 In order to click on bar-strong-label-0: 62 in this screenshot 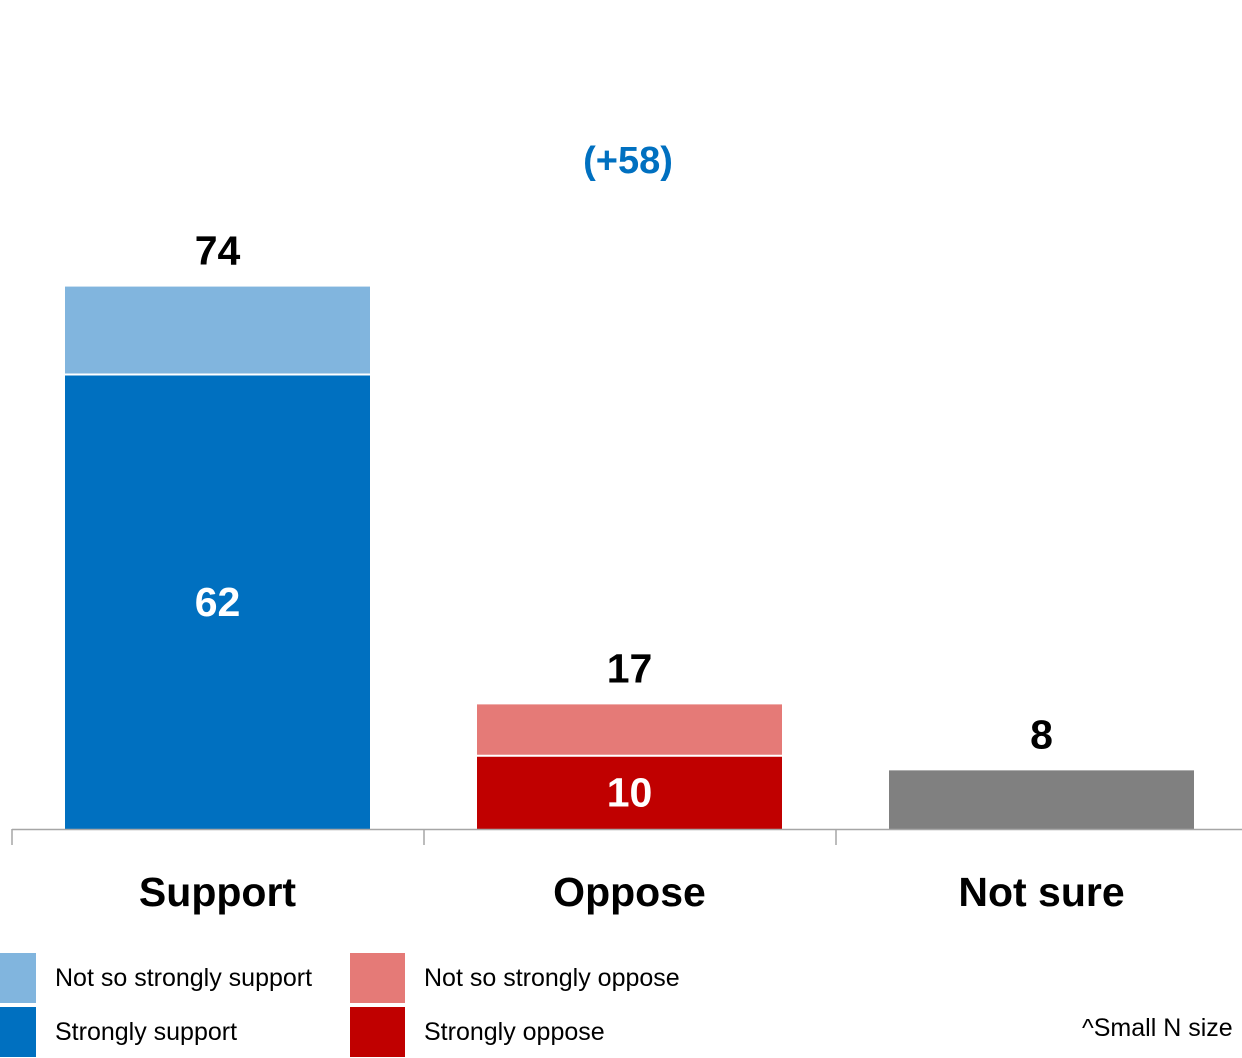, I will do `click(218, 602)`.